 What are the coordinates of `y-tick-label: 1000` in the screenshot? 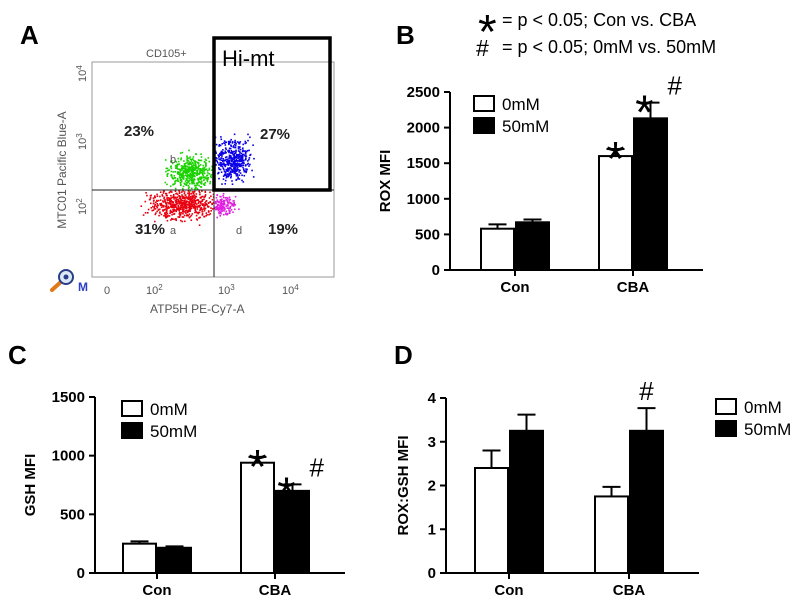 It's located at (423, 199).